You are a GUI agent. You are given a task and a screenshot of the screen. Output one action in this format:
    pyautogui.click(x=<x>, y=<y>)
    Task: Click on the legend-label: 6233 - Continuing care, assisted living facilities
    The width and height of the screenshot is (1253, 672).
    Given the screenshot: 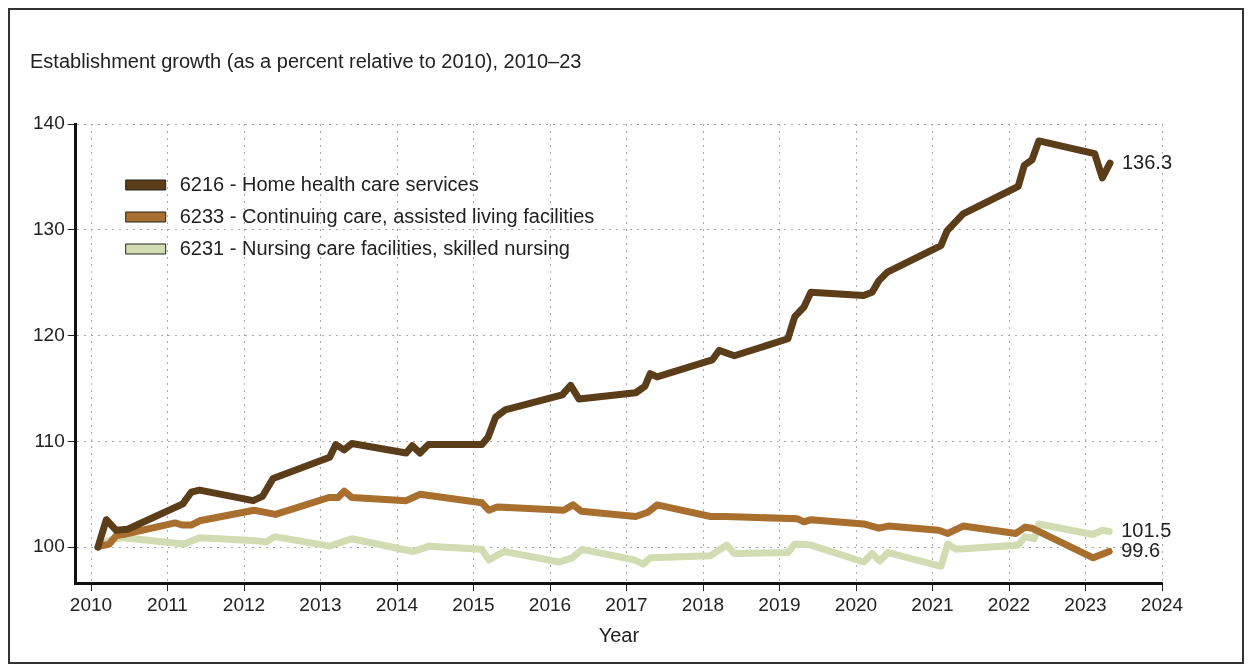 What is the action you would take?
    pyautogui.click(x=387, y=215)
    